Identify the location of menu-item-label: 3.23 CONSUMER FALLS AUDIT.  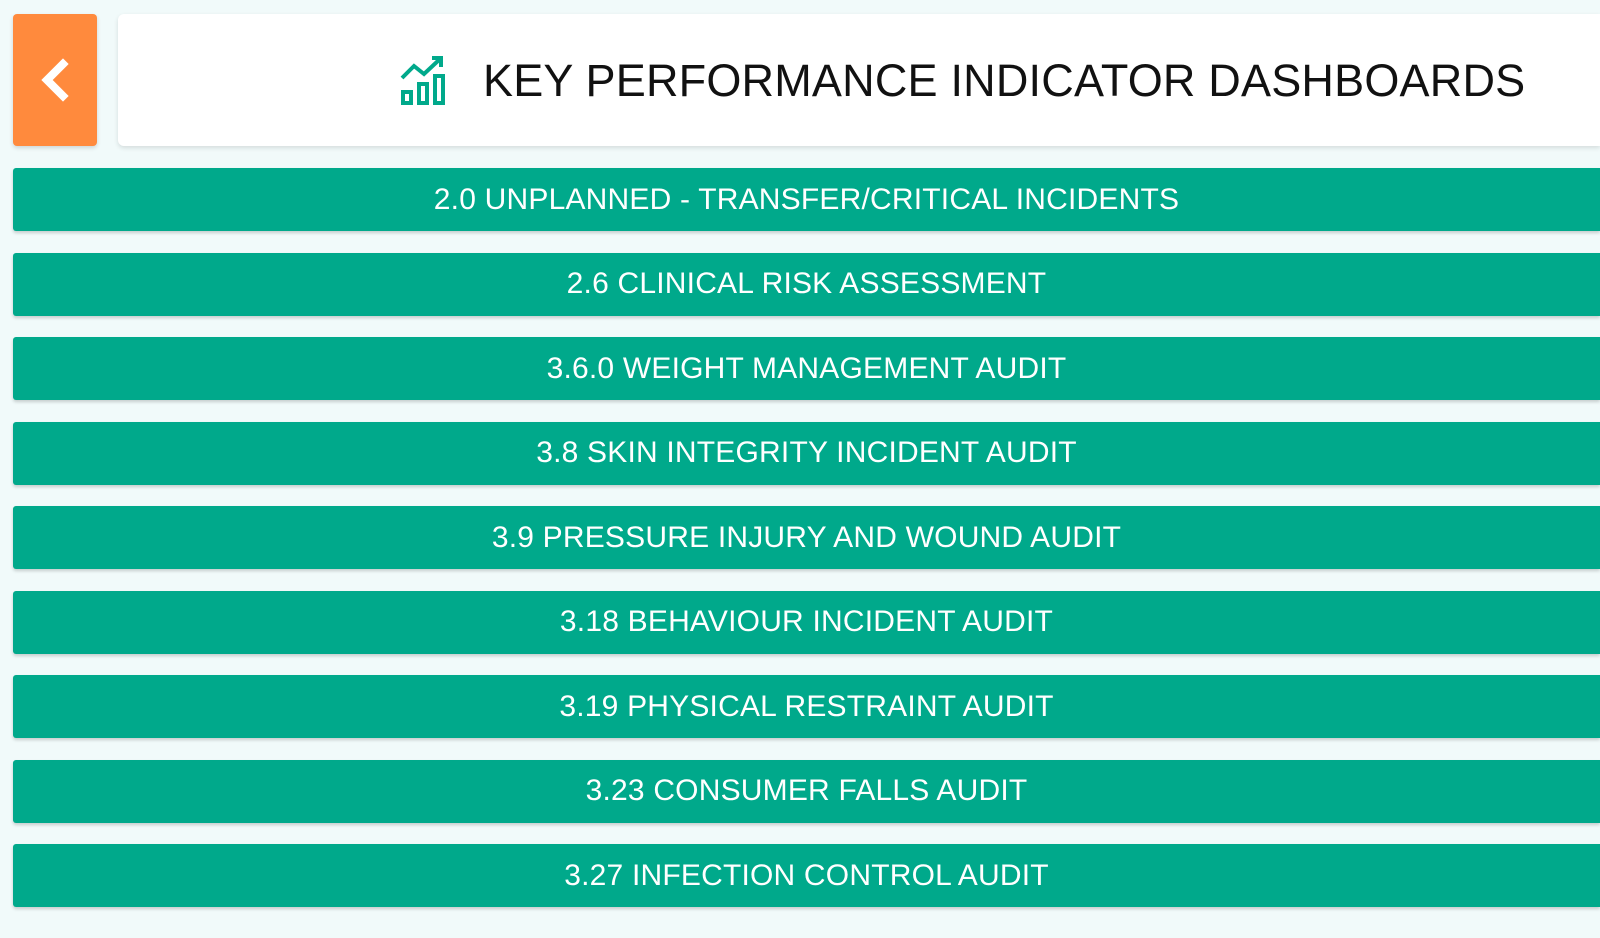
(806, 790).